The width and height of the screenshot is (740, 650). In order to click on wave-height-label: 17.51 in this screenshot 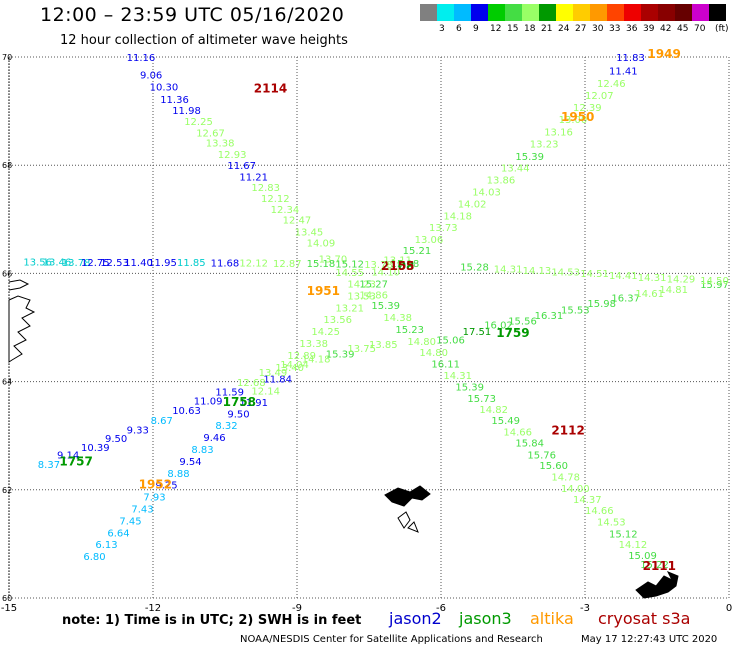, I will do `click(477, 332)`.